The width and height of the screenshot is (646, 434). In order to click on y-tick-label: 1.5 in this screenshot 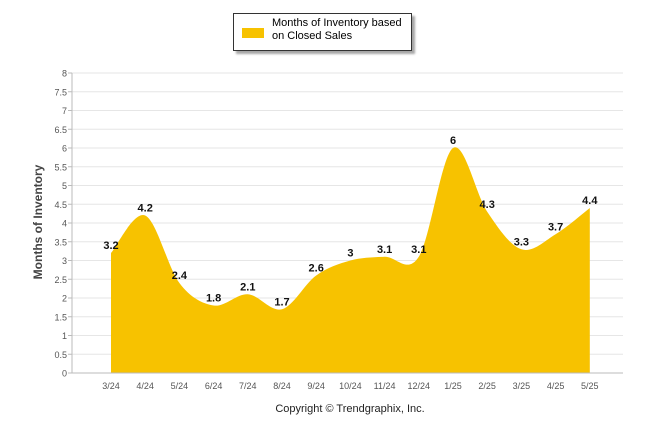, I will do `click(60, 317)`.